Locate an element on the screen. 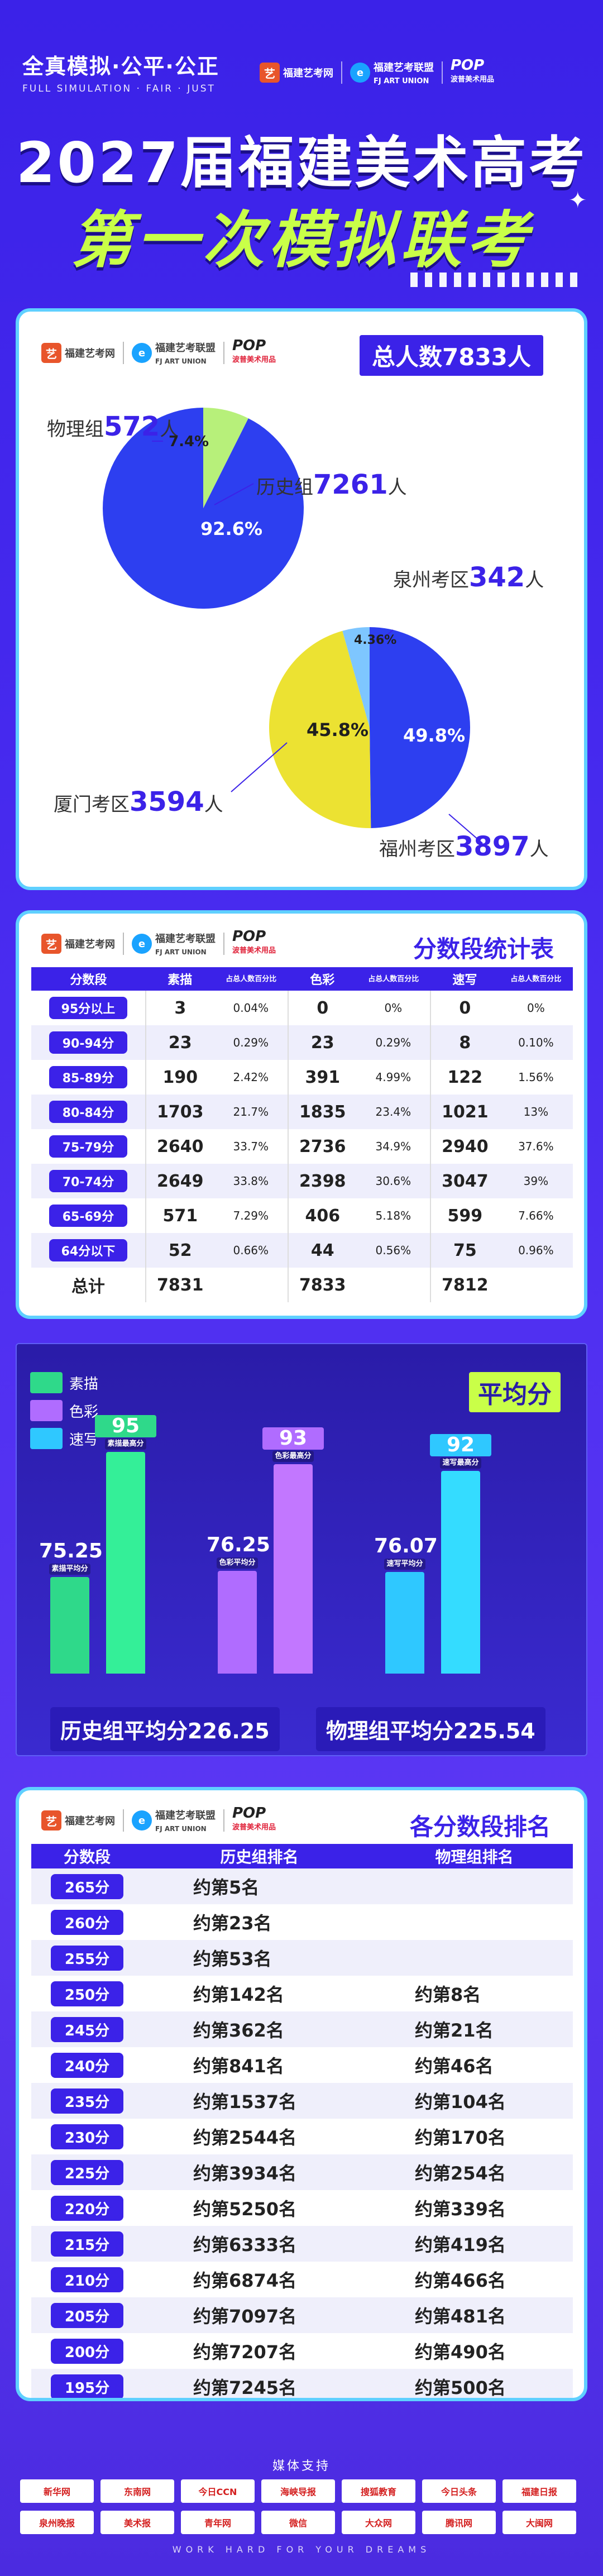 The image size is (603, 2576). count-cell: 3047 is located at coordinates (464, 1181).